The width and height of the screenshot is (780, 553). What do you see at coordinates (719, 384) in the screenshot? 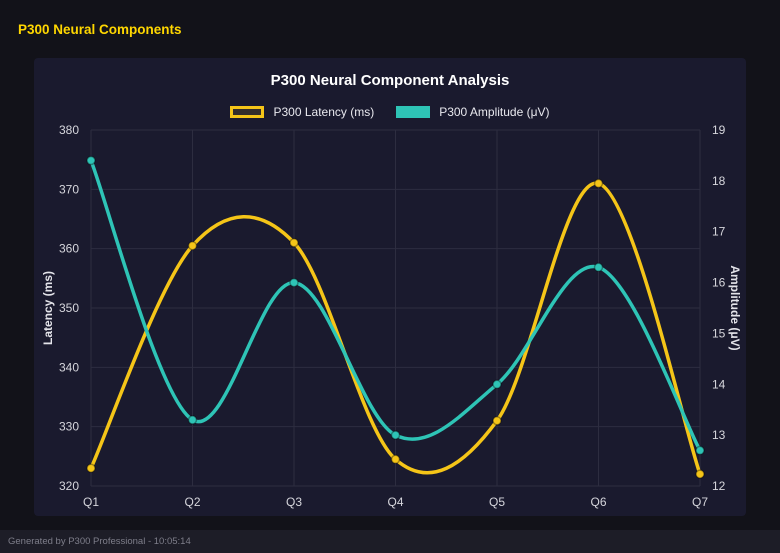
I see `right-axis-tick: 14` at bounding box center [719, 384].